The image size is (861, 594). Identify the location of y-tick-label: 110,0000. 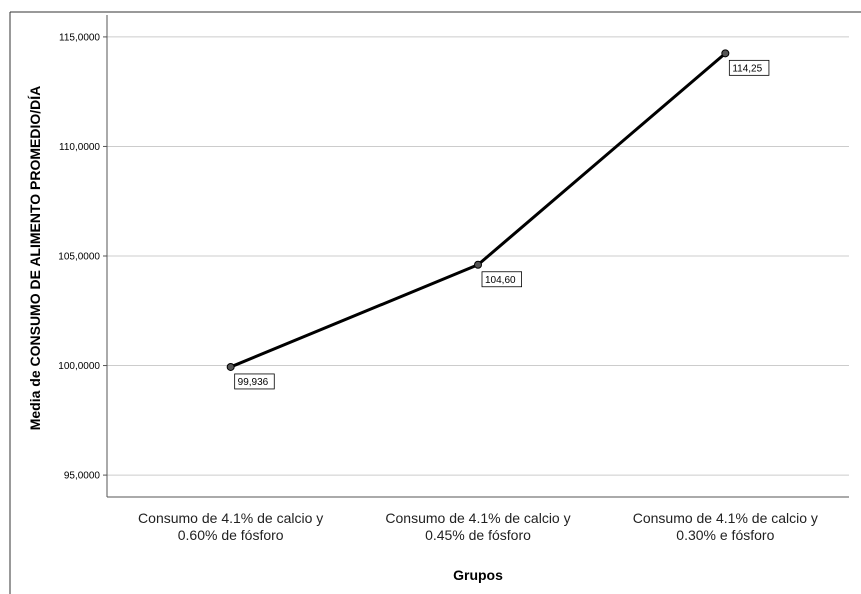
(79, 147).